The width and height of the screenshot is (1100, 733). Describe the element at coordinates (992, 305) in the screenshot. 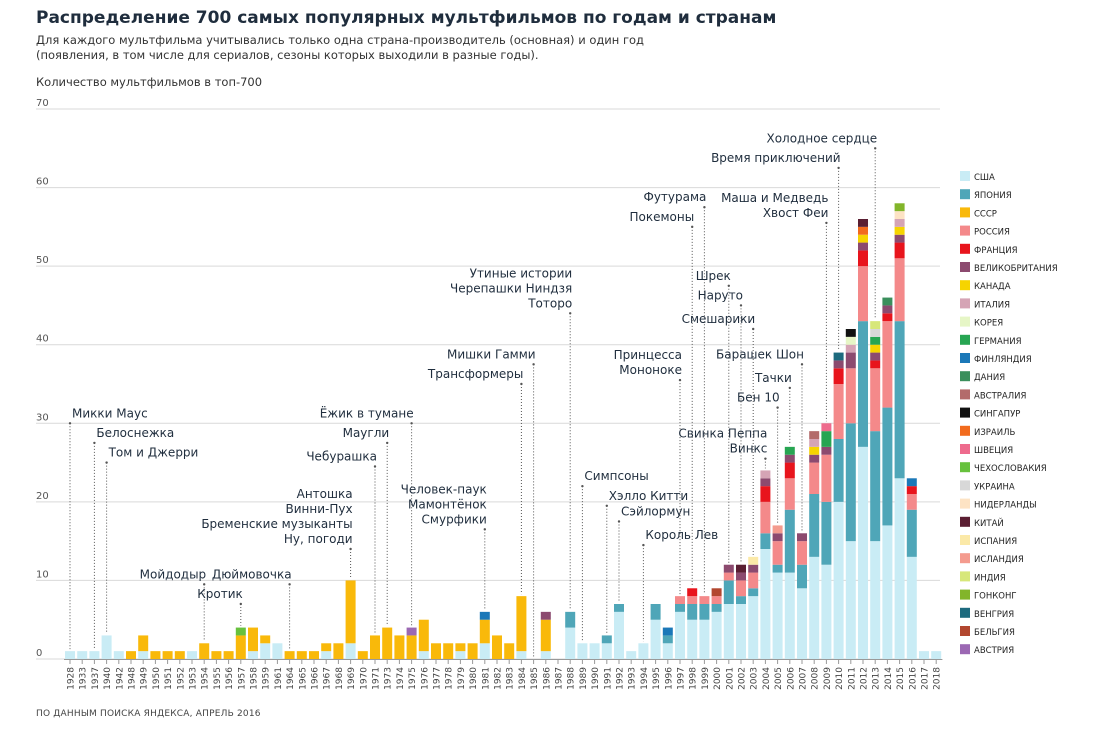

I see `legend-label: ИТАЛИЯ` at that location.